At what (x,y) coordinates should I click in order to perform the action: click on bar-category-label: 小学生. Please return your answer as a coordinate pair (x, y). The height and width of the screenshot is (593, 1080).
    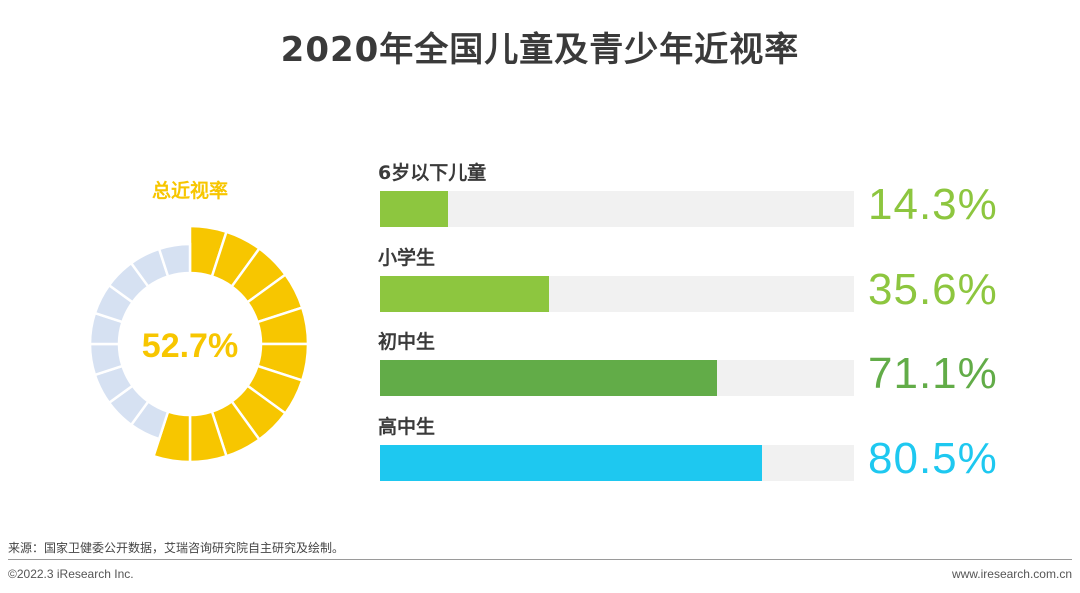
    Looking at the image, I should click on (407, 258).